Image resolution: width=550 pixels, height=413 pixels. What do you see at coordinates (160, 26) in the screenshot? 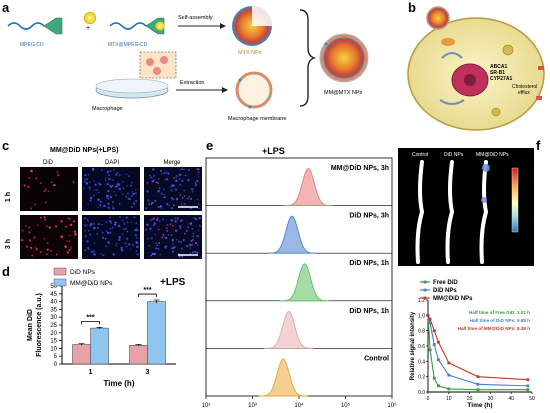
I see `mtx-drug-loaded` at bounding box center [160, 26].